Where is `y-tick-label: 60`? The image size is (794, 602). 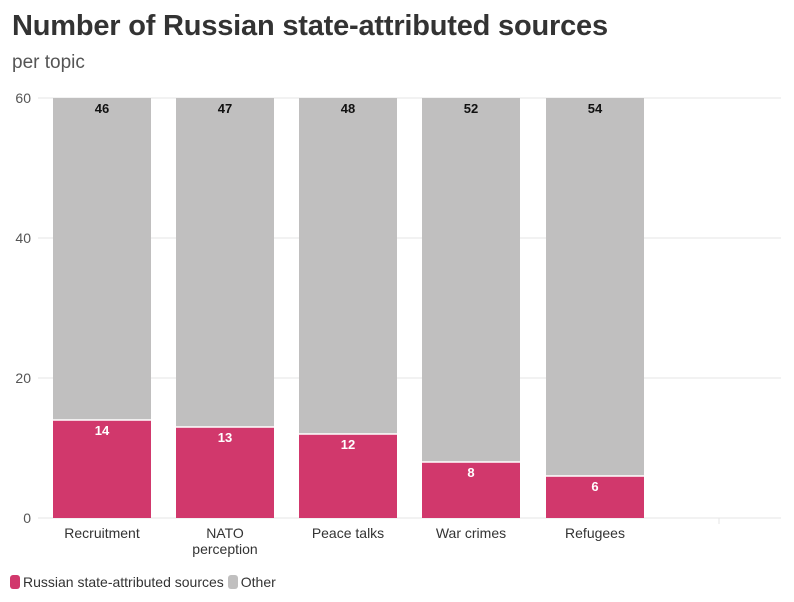
y-tick-label: 60 is located at coordinates (23, 98).